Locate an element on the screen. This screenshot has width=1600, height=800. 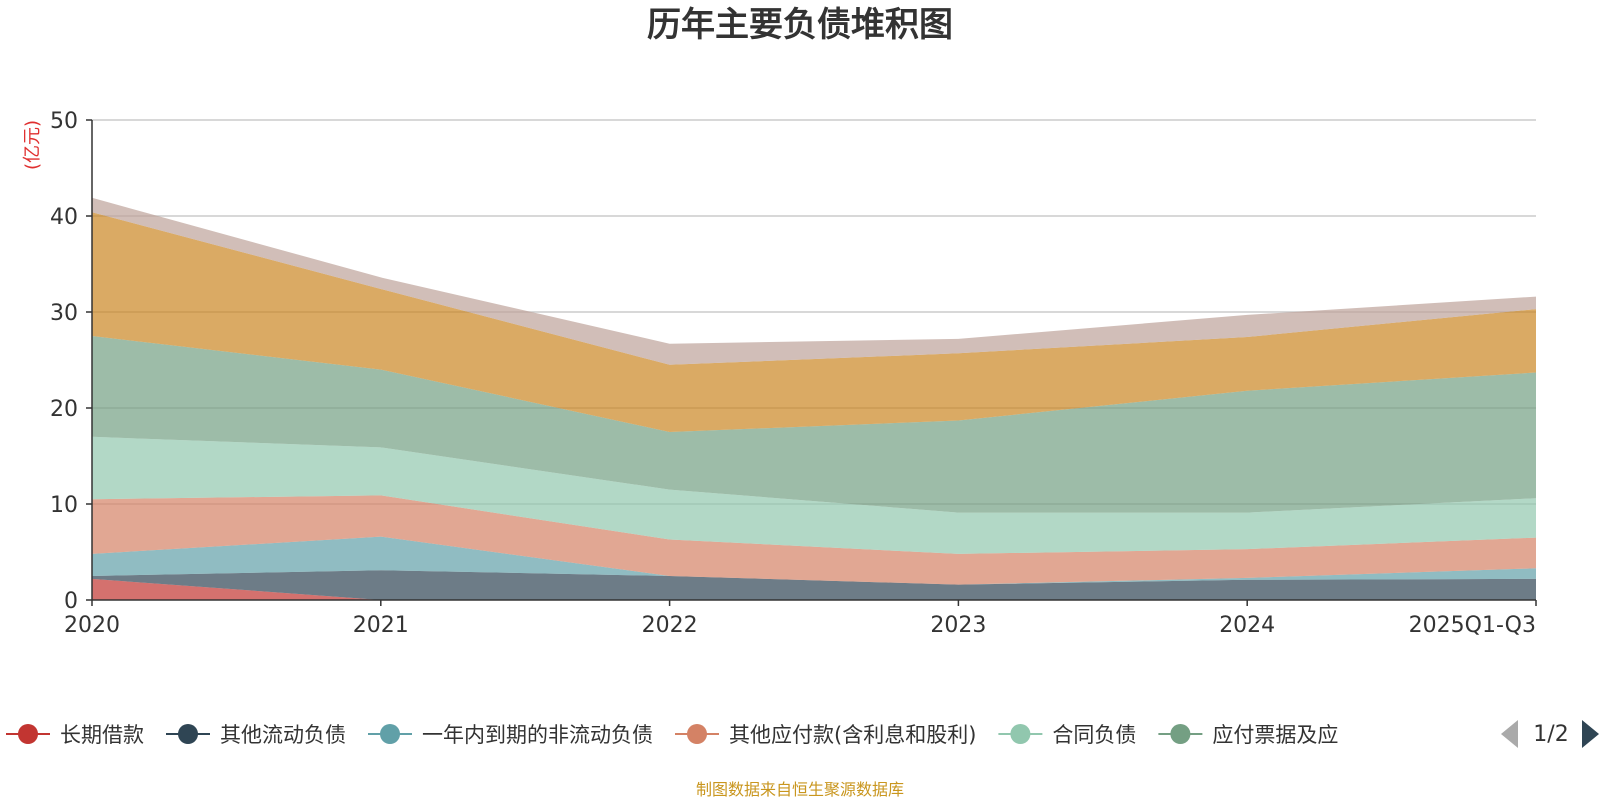
legend-next-arrow-icon is located at coordinates (1590, 734).